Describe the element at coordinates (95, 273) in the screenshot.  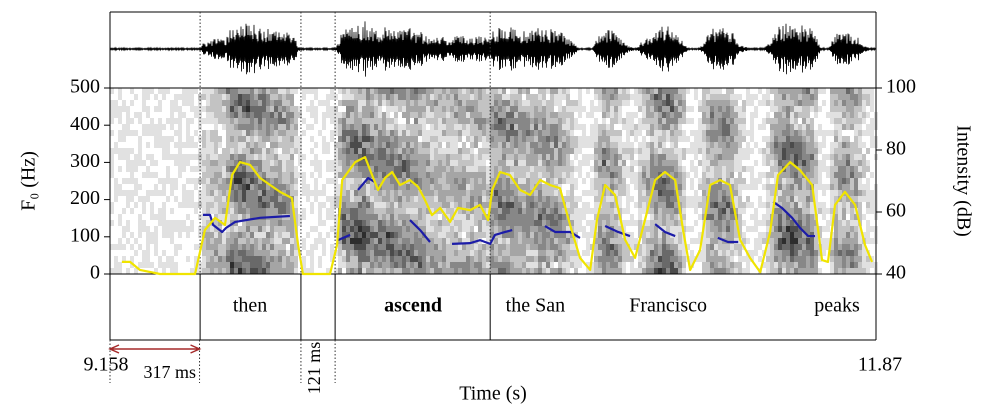
I see `y-tick-label: 0` at that location.